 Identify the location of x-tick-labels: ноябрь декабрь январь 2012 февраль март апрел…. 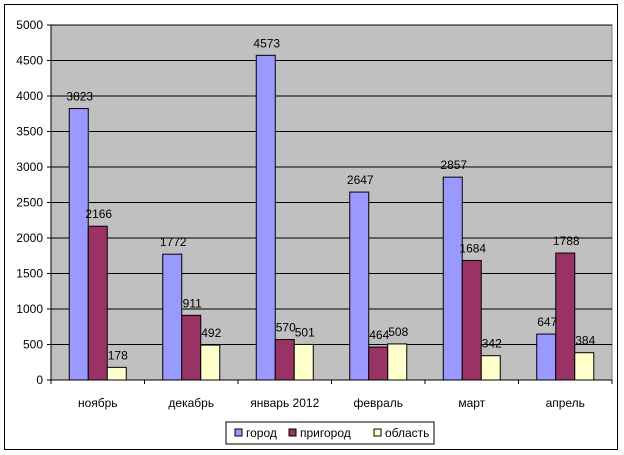
(331, 403).